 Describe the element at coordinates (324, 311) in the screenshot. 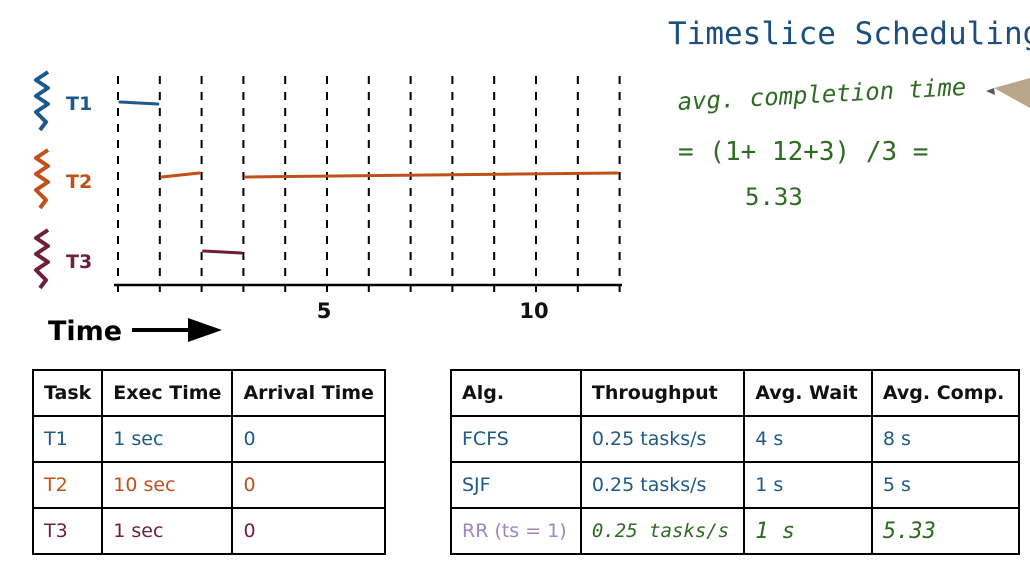

I see `axis-tick-label-5: 5` at that location.